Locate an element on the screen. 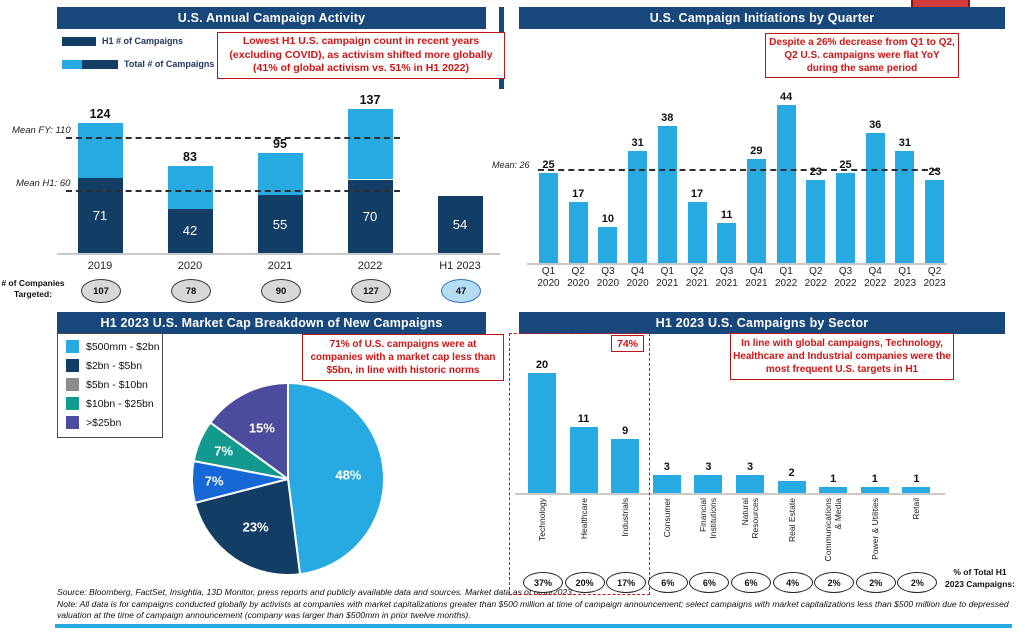 Image resolution: width=1025 pixels, height=632 pixels. sector-x-label: Consumer is located at coordinates (666, 518).